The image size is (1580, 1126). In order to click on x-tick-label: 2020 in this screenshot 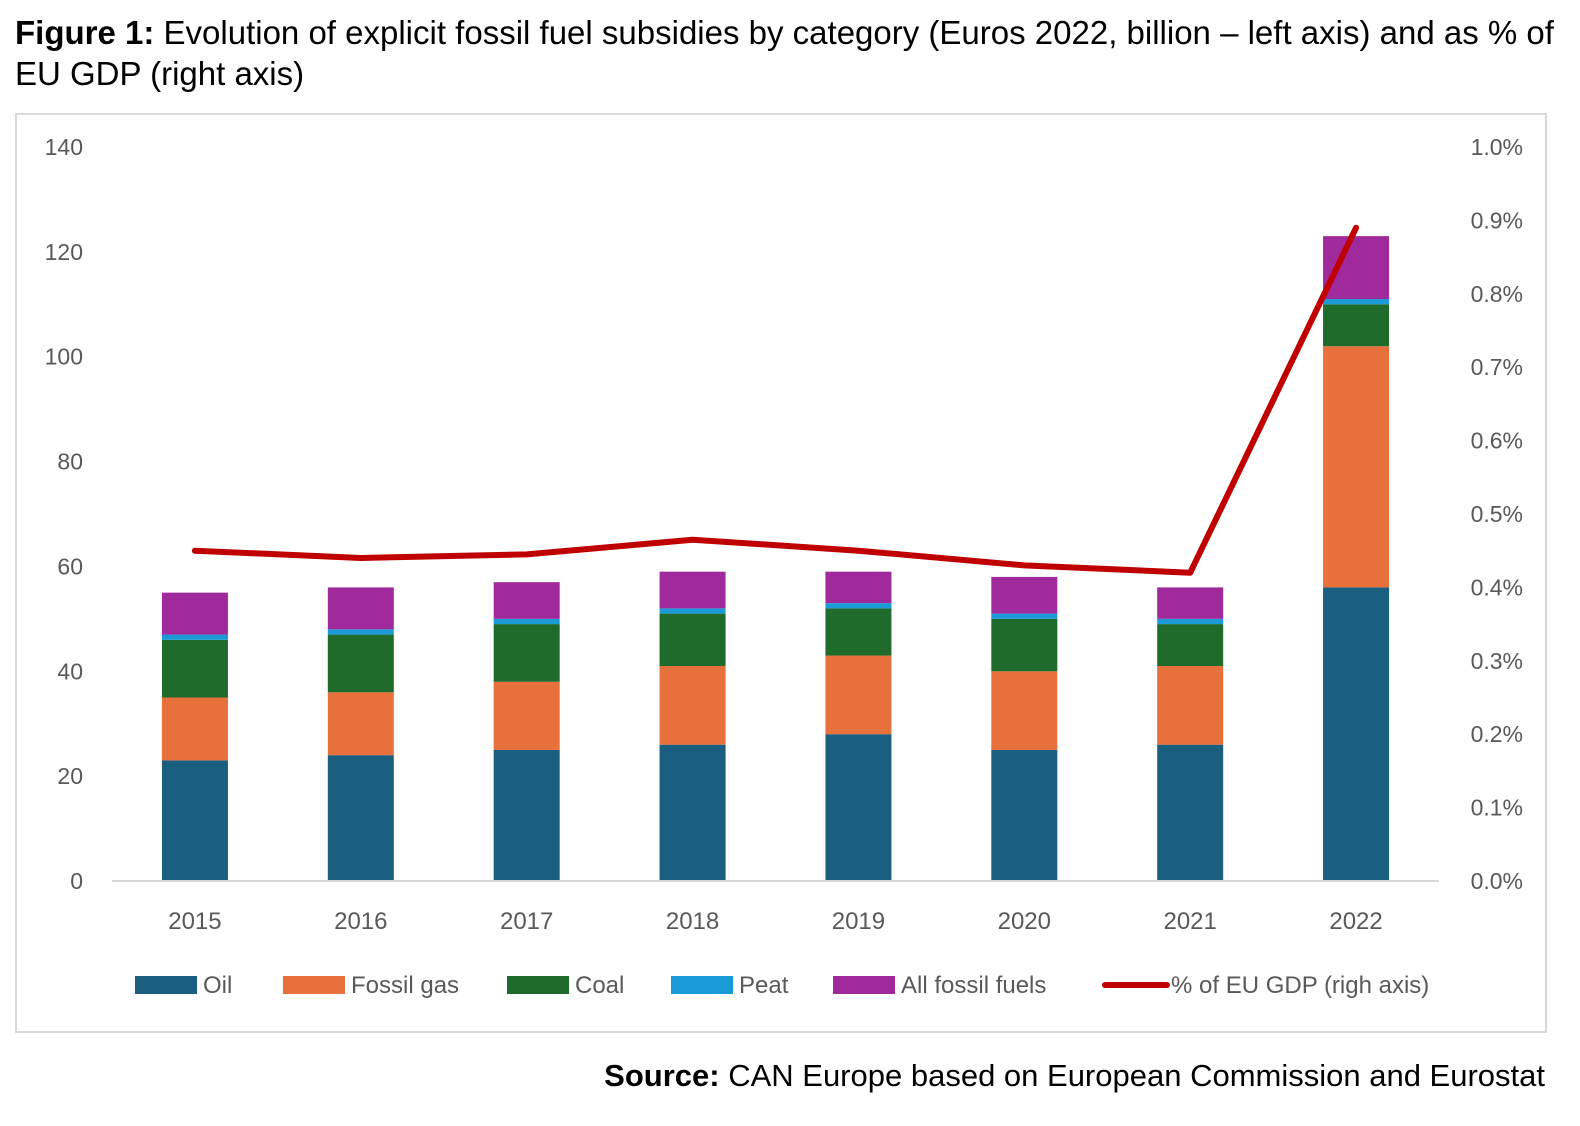, I will do `click(1024, 921)`.